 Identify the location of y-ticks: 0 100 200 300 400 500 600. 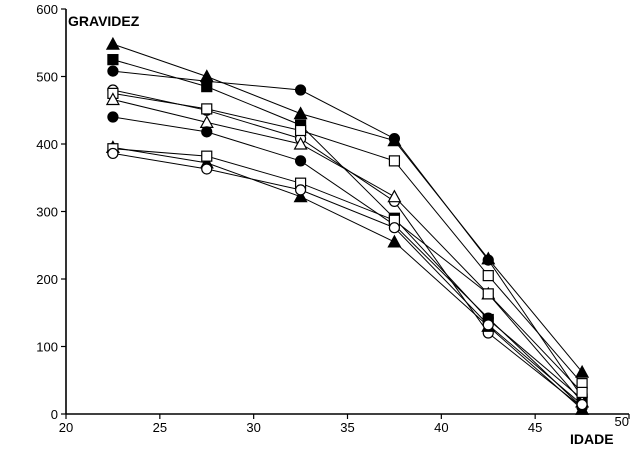
(51, 212).